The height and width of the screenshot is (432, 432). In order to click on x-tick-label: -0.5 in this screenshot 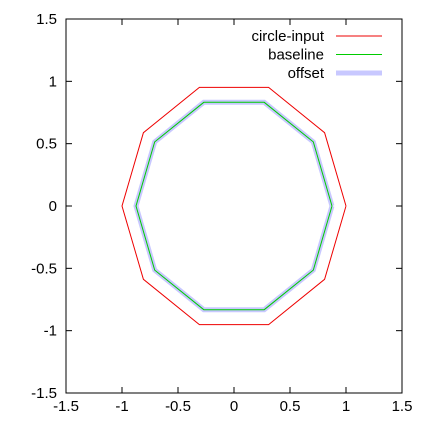, I will do `click(178, 406)`.